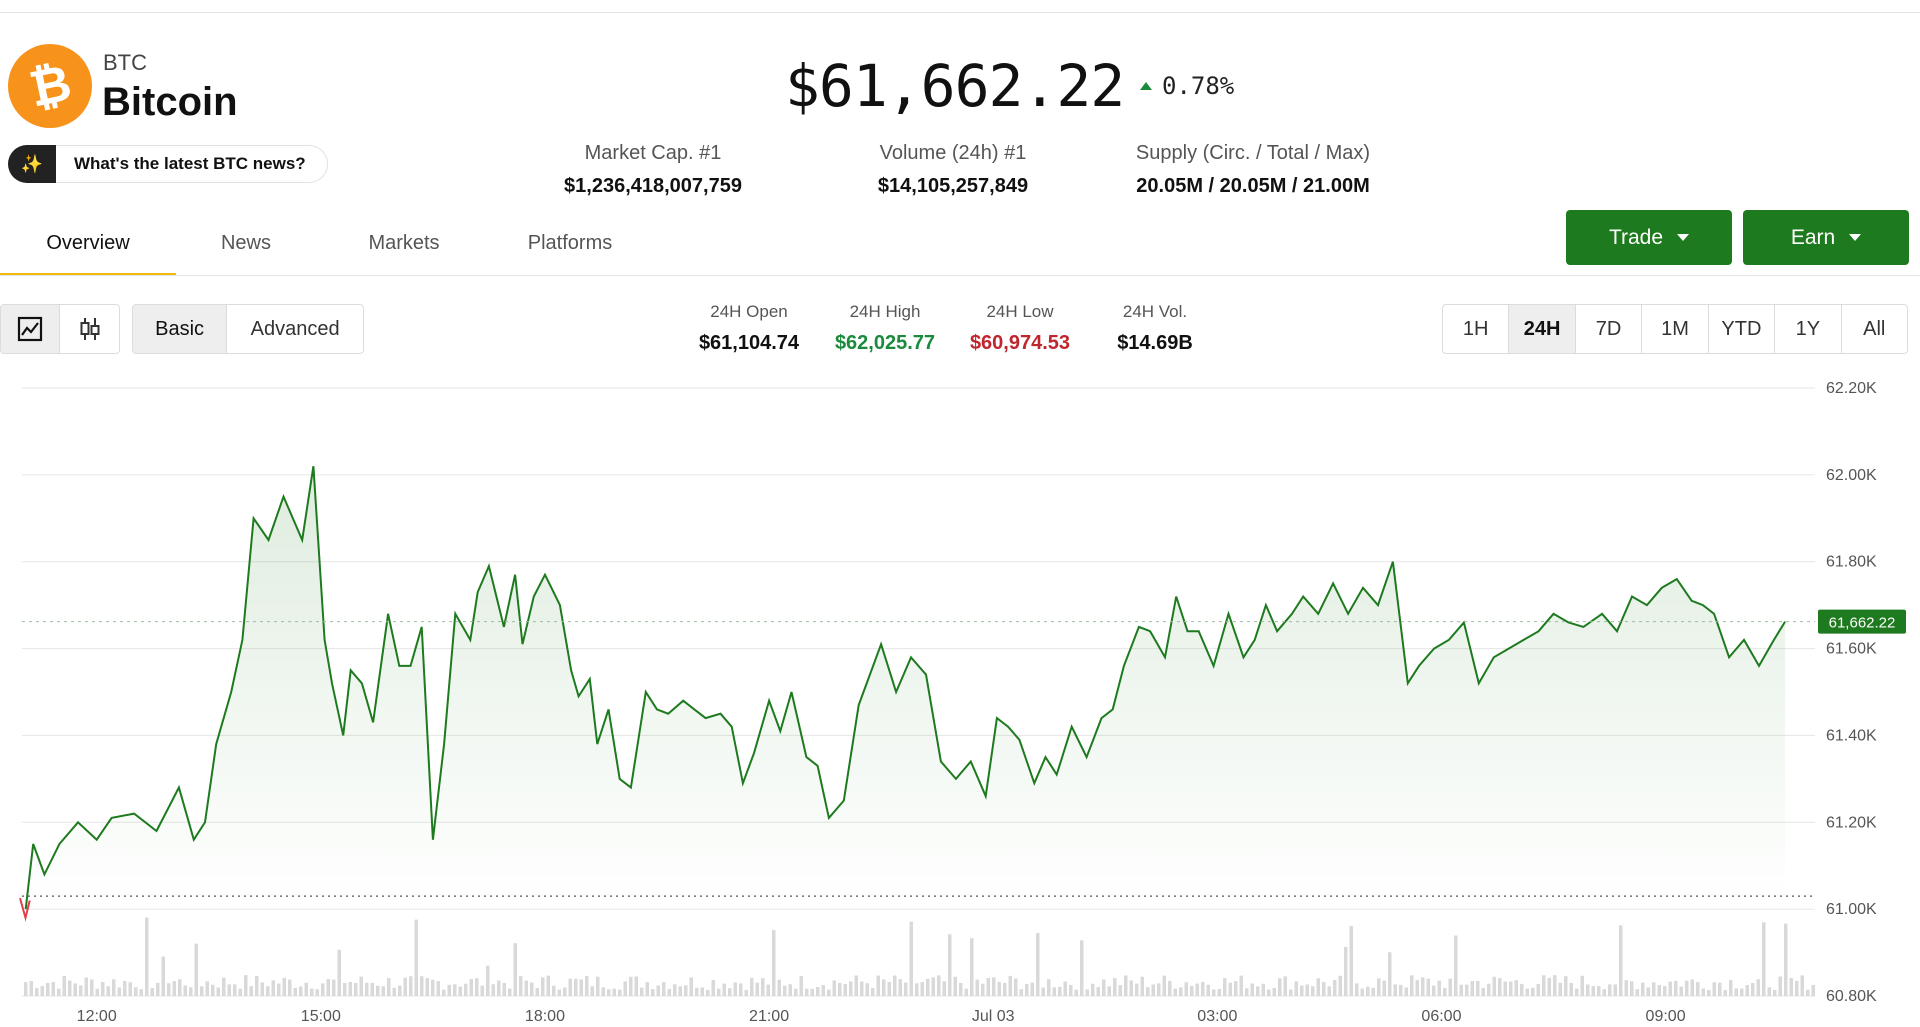 Image resolution: width=1920 pixels, height=1027 pixels. I want to click on range-1m-button: 1M, so click(1674, 329).